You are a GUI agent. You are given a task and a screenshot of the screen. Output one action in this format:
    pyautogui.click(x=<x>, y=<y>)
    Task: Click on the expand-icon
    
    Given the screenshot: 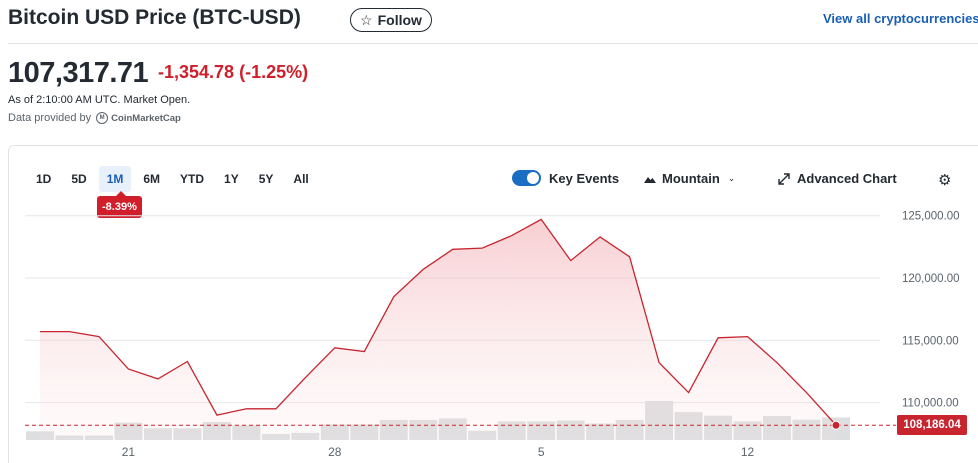 What is the action you would take?
    pyautogui.click(x=784, y=178)
    